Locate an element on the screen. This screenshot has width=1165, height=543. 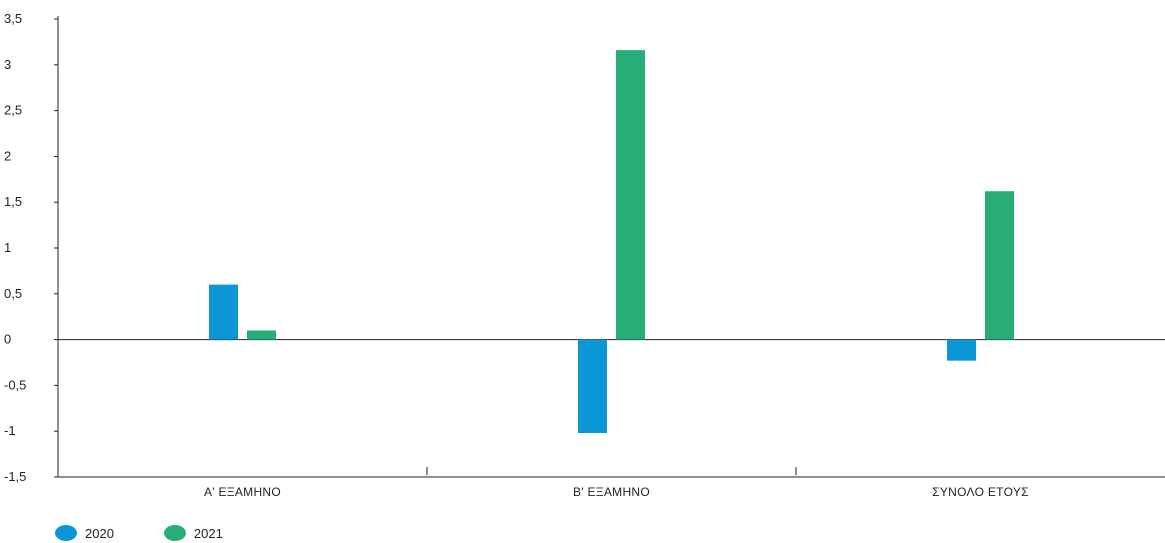
y-tick-label: 2 is located at coordinates (7, 155).